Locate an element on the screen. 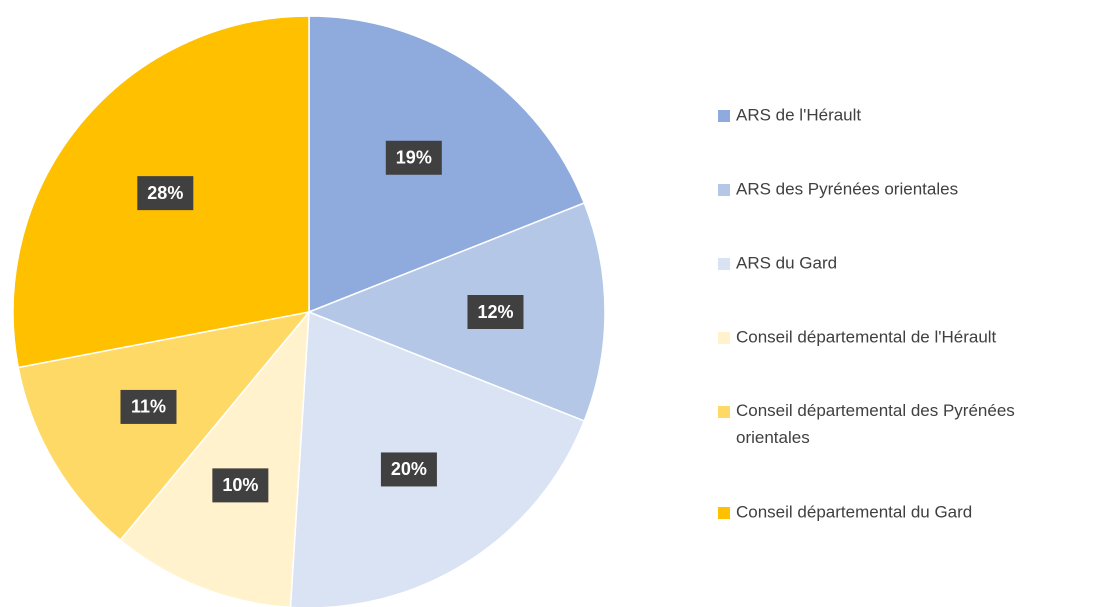  data-label: 11% is located at coordinates (148, 406).